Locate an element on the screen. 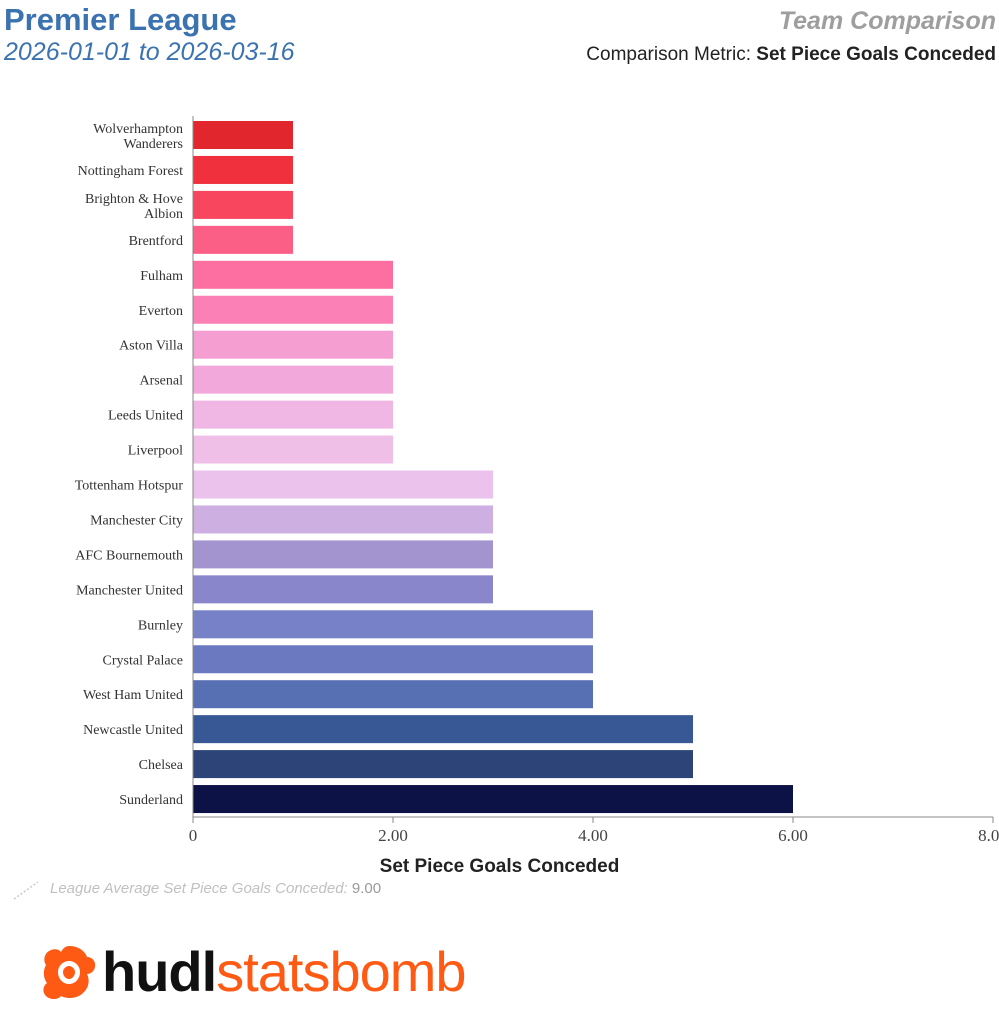 Image resolution: width=999 pixels, height=1024 pixels. category-label: Newcastle United is located at coordinates (133, 730).